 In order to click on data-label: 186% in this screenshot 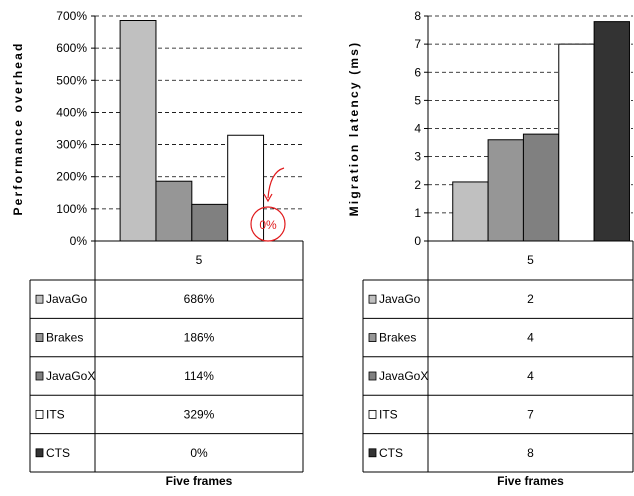, I will do `click(199, 338)`.